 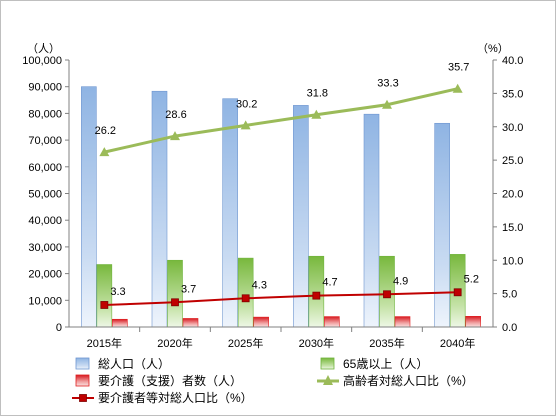 I want to click on x-tick-label: 2035年, so click(x=386, y=343).